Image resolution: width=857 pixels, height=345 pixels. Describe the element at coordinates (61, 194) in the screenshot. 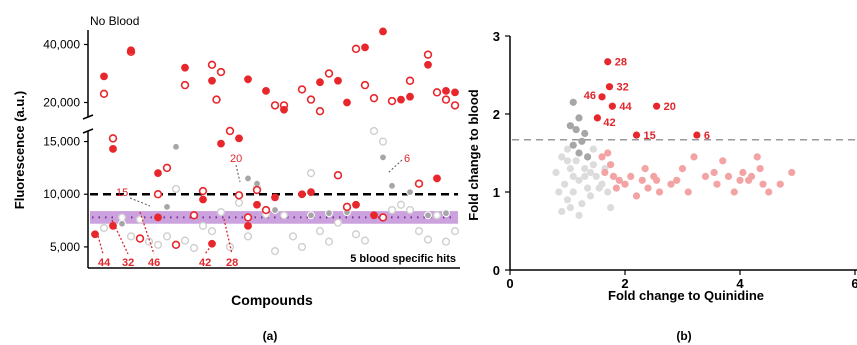

I see `y-tick-label-lower: 10,000` at that location.